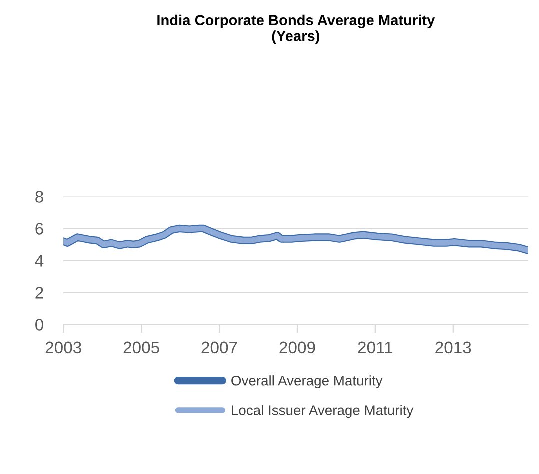  Describe the element at coordinates (220, 348) in the screenshot. I see `x-tick-label: 2007` at that location.